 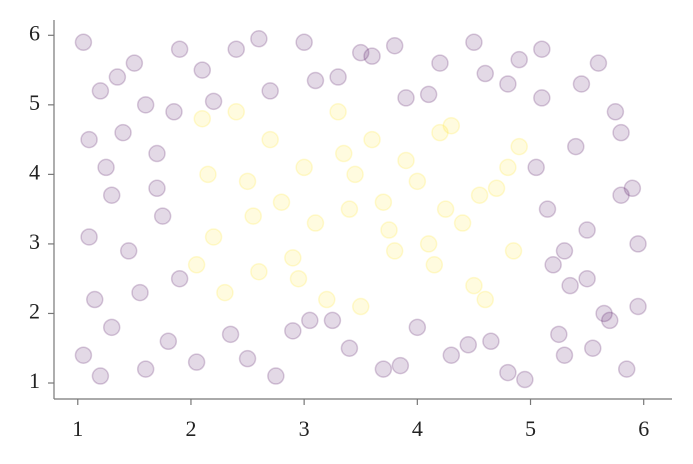 What do you see at coordinates (417, 428) in the screenshot?
I see `x-tick-label: 4` at bounding box center [417, 428].